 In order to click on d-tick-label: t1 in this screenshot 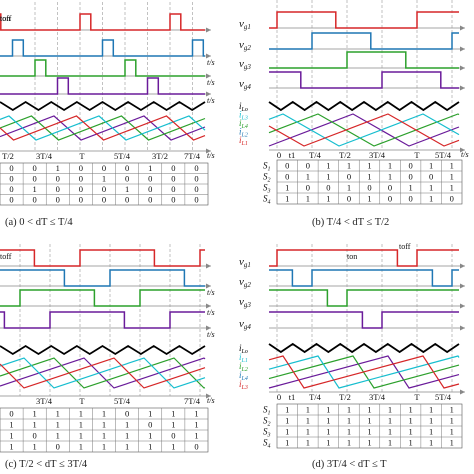, I will do `click(292, 397)`.